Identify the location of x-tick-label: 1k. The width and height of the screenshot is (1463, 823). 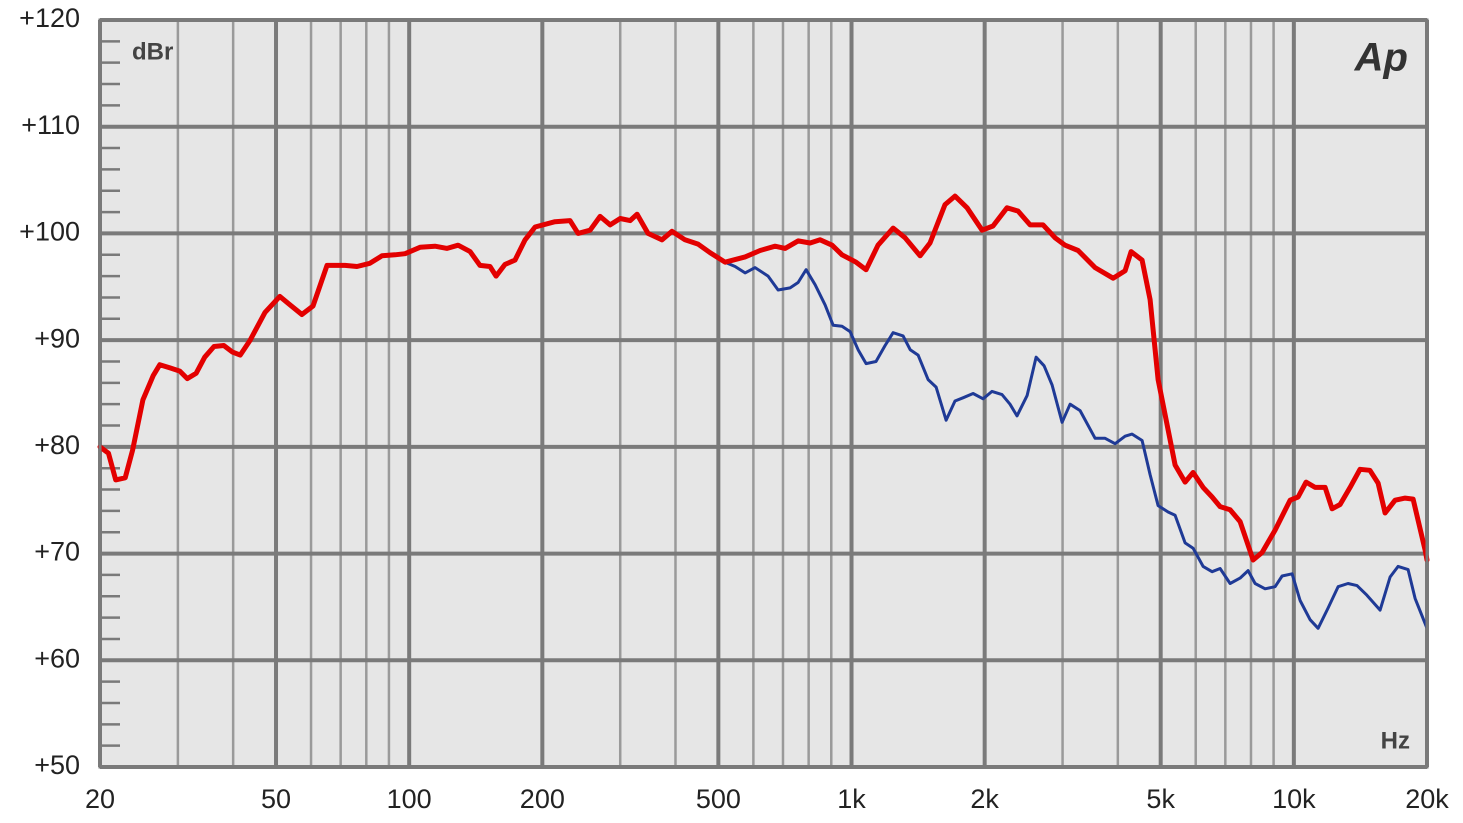
(851, 799).